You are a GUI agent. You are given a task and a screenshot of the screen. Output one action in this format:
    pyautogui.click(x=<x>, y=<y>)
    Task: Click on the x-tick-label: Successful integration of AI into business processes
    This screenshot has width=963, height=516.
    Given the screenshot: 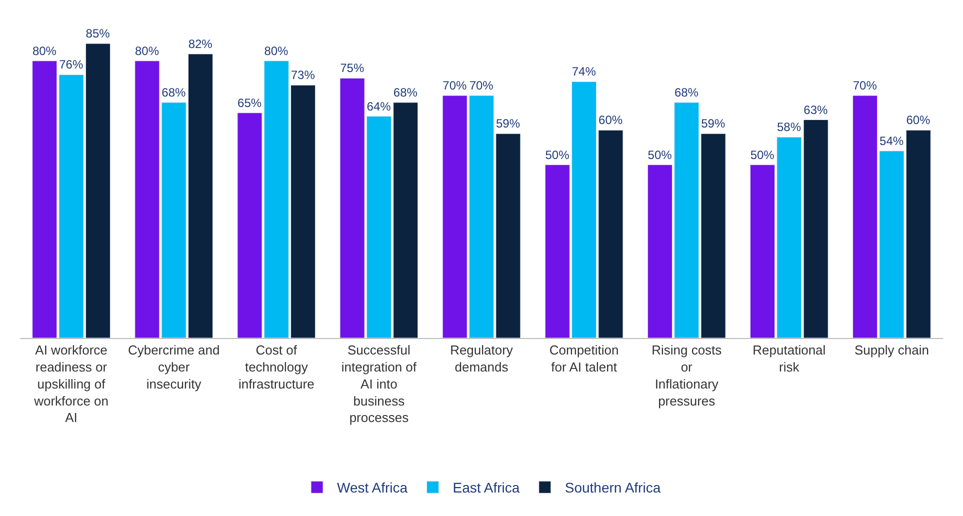 What is the action you would take?
    pyautogui.click(x=379, y=384)
    